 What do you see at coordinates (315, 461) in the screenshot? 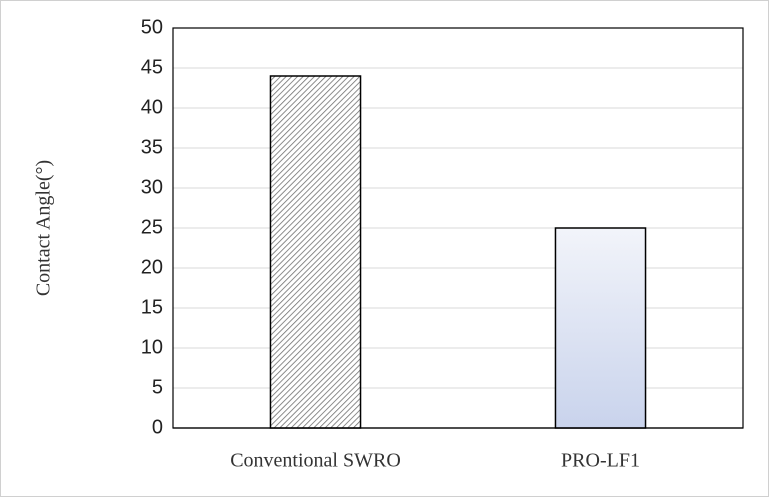
I see `x-tick-label: Conventional SWRO` at bounding box center [315, 461].